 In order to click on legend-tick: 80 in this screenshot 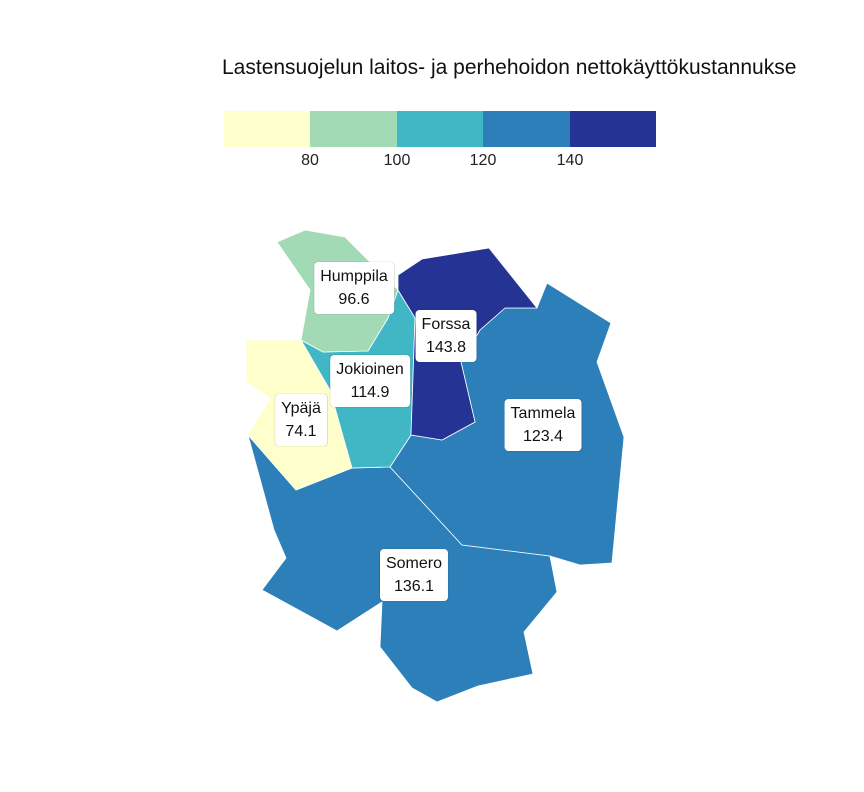, I will do `click(310, 160)`.